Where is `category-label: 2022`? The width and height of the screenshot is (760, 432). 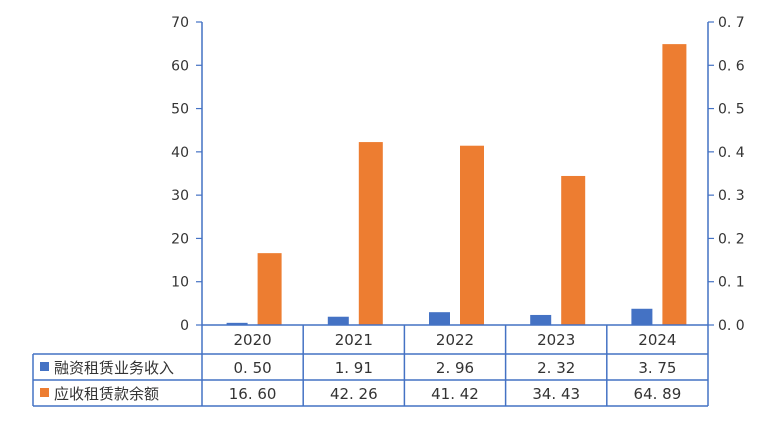 category-label: 2022 is located at coordinates (455, 340).